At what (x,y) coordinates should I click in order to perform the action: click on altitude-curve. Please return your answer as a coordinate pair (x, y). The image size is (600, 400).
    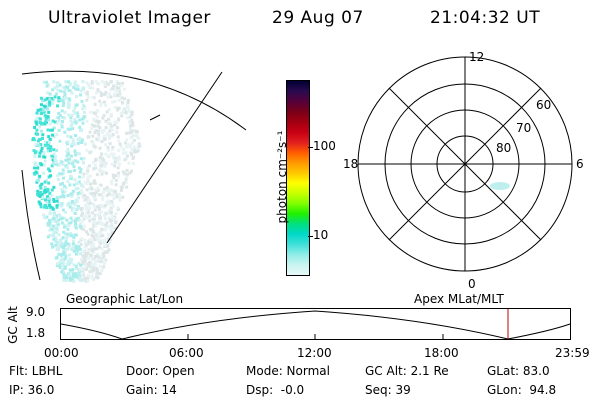
    Looking at the image, I should click on (315, 325).